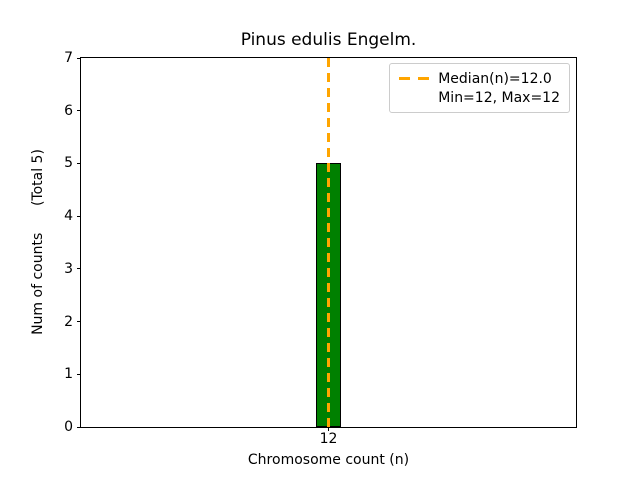 The height and width of the screenshot is (480, 640). I want to click on median-line, so click(328, 242).